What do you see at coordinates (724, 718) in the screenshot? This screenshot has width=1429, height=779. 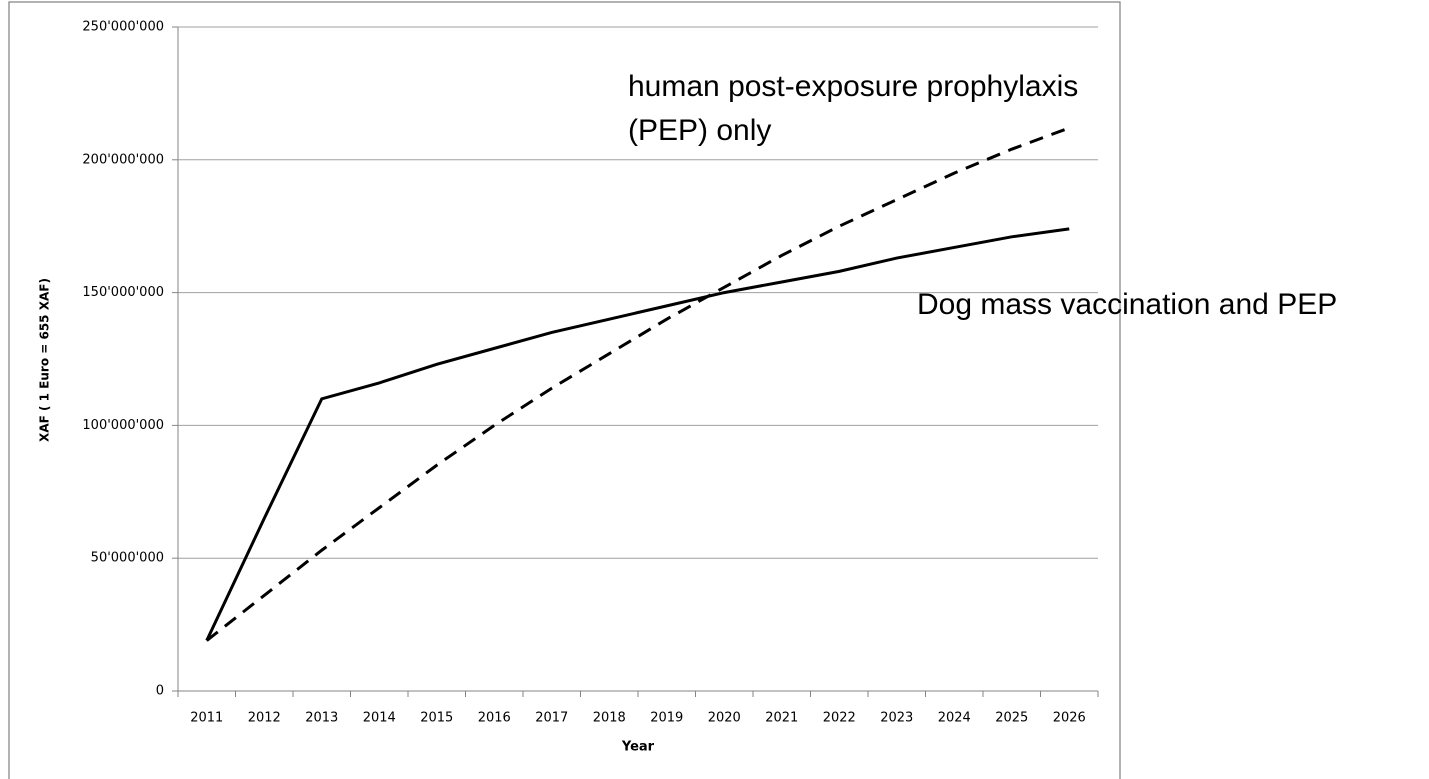 I see `x-tick-label: 2020` at bounding box center [724, 718].